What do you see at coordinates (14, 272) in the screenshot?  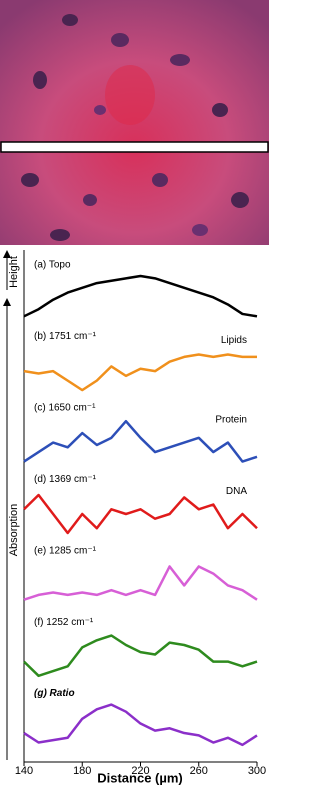 I see `y-label-top: Height` at bounding box center [14, 272].